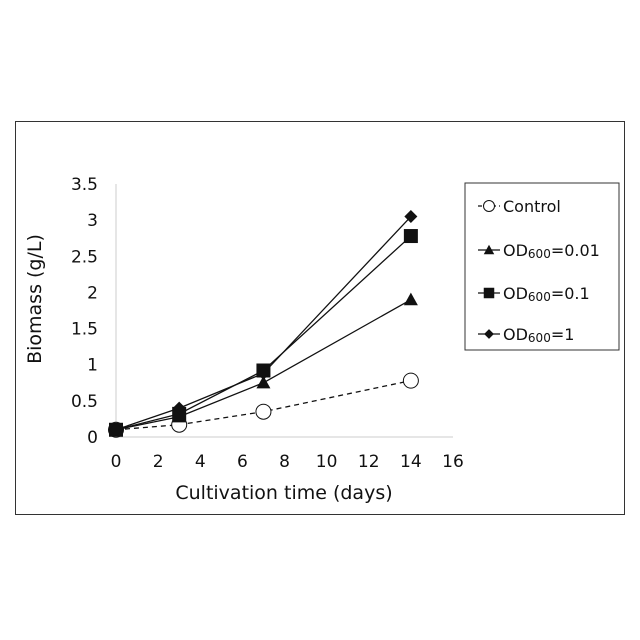  Describe the element at coordinates (84, 402) in the screenshot. I see `y-tick-label: 0.5` at that location.